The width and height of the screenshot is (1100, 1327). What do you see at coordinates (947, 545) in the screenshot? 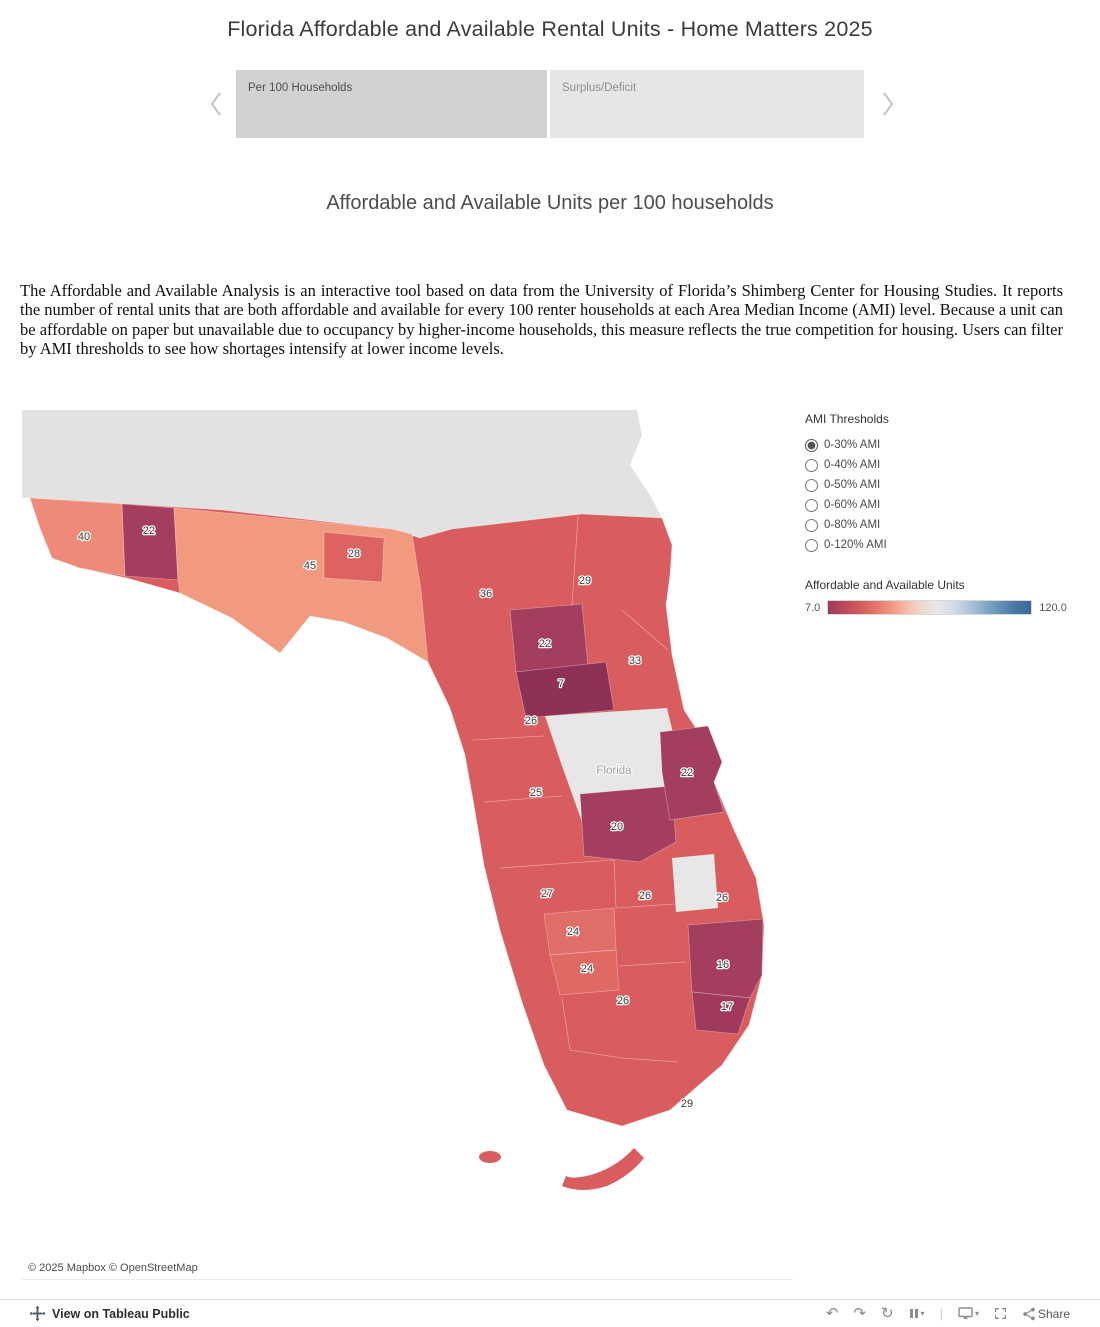
I see `ami-option-0-120: 0-120% AMI` at bounding box center [947, 545].